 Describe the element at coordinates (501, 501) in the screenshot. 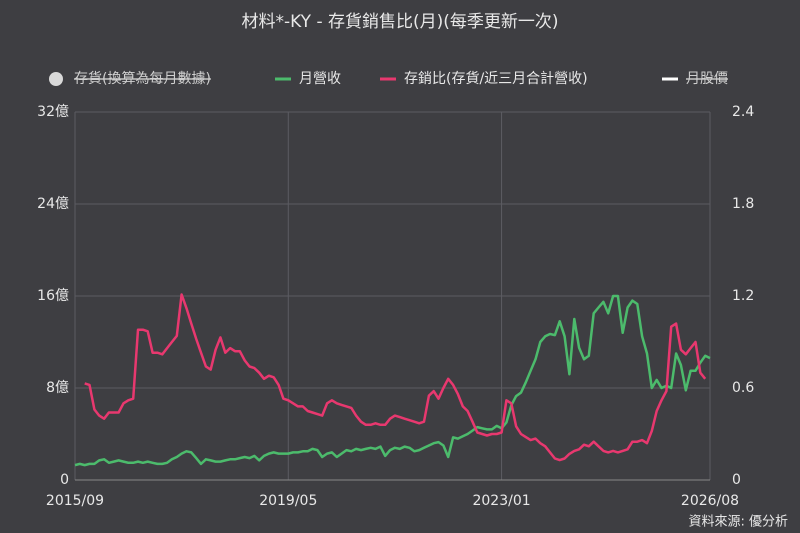

I see `x-tick-label: 2023/01` at that location.